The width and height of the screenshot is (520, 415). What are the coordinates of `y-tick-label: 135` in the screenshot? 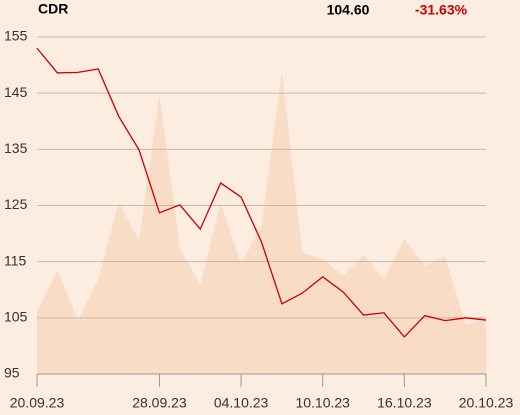 It's located at (16, 148).